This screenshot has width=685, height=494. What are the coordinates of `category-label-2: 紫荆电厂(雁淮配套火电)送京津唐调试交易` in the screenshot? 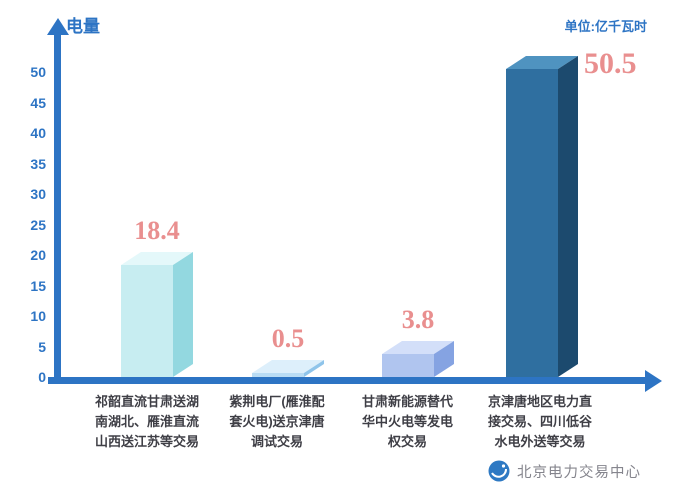 It's located at (277, 422).